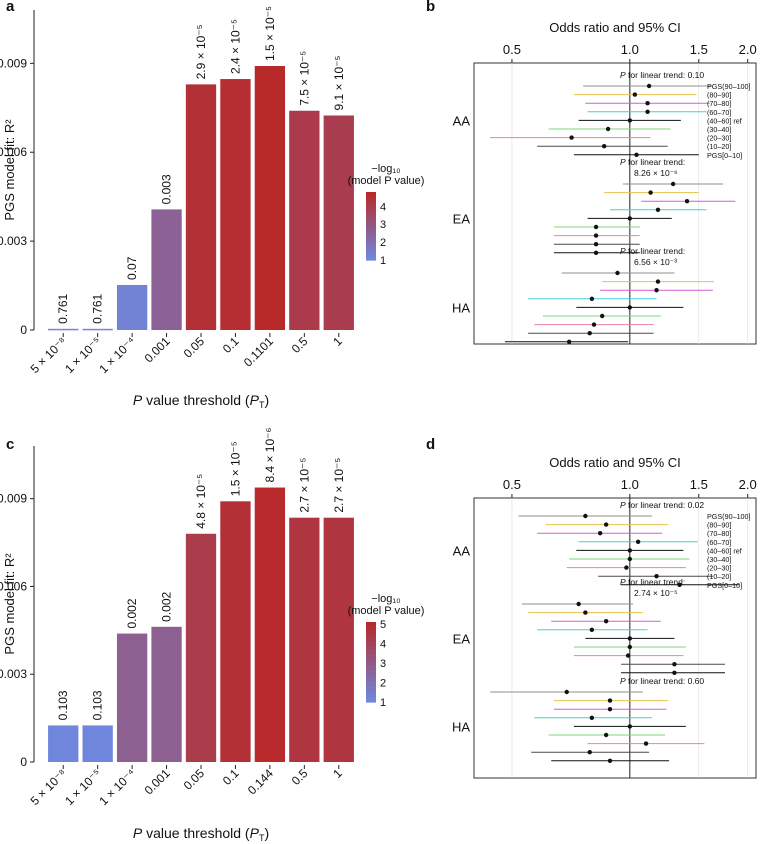 Image resolution: width=763 pixels, height=844 pixels. What do you see at coordinates (383, 625) in the screenshot?
I see `legend-tick-label: 5` at bounding box center [383, 625].